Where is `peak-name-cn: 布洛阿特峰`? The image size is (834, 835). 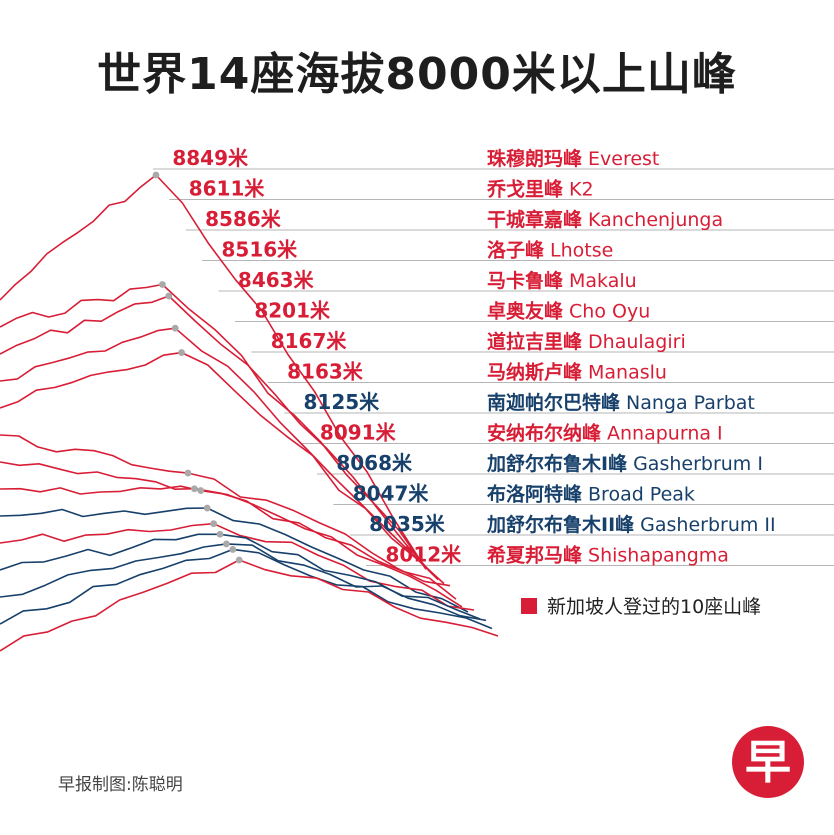
peak-name-cn: 布洛阿特峰 is located at coordinates (535, 494).